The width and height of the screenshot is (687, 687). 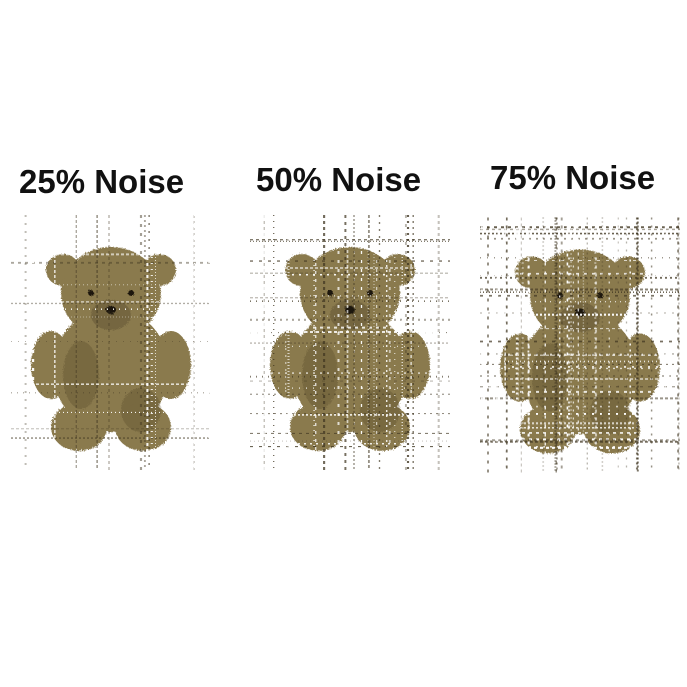 What do you see at coordinates (338, 179) in the screenshot?
I see `panel-caption: 50% Noise` at bounding box center [338, 179].